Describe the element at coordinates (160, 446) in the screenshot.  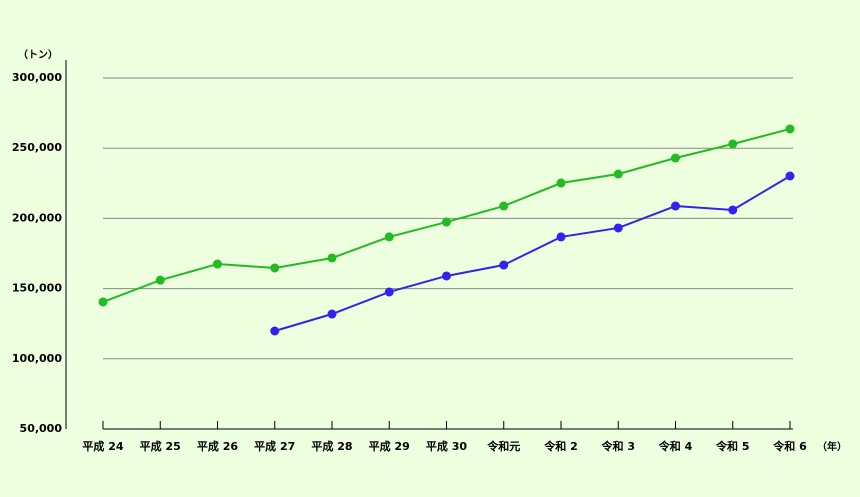
I see `x-tick-label: 平成 25` at that location.